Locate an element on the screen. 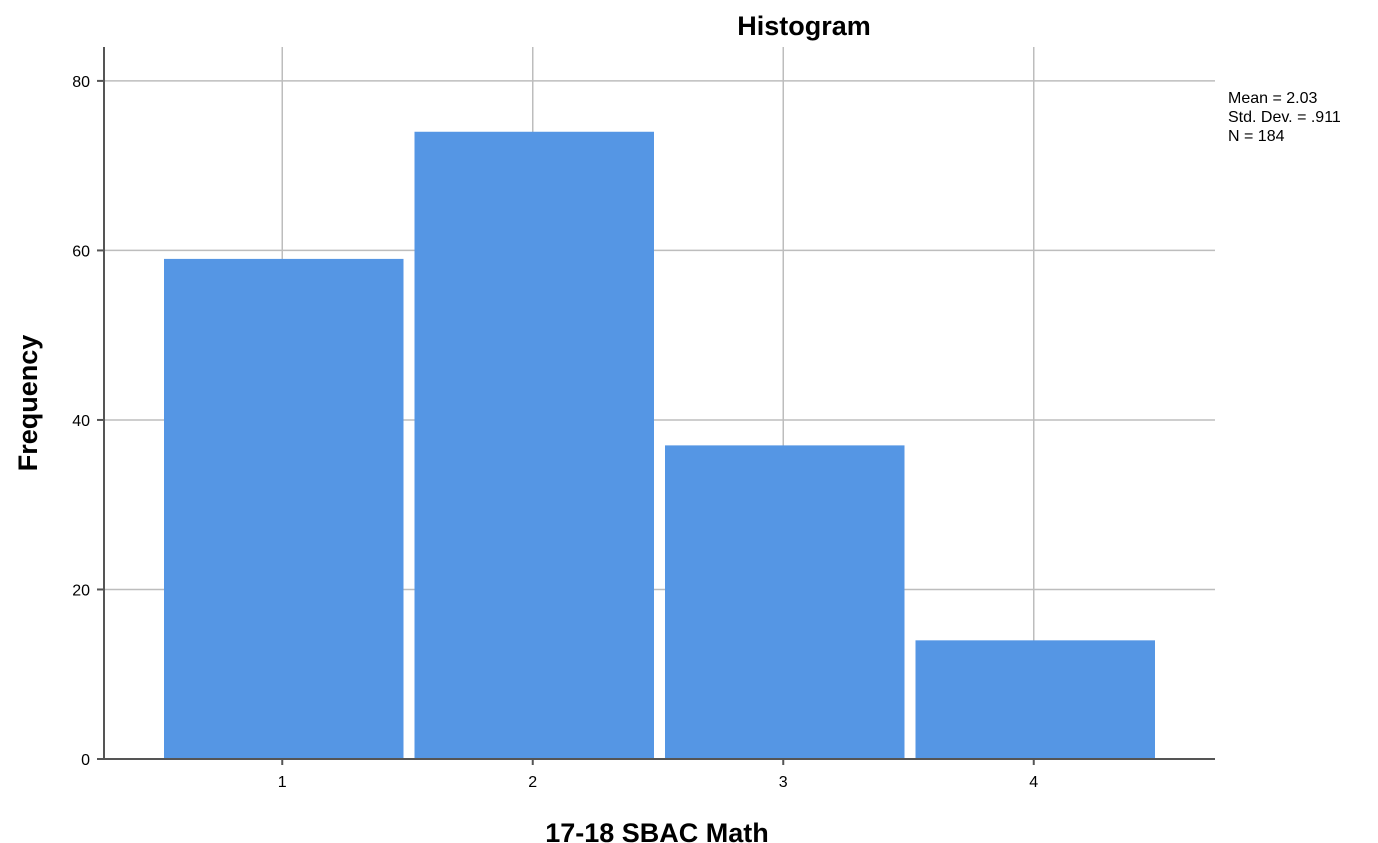 This screenshot has height=843, width=1378. stats-mean: Mean = 2.03 is located at coordinates (1273, 98).